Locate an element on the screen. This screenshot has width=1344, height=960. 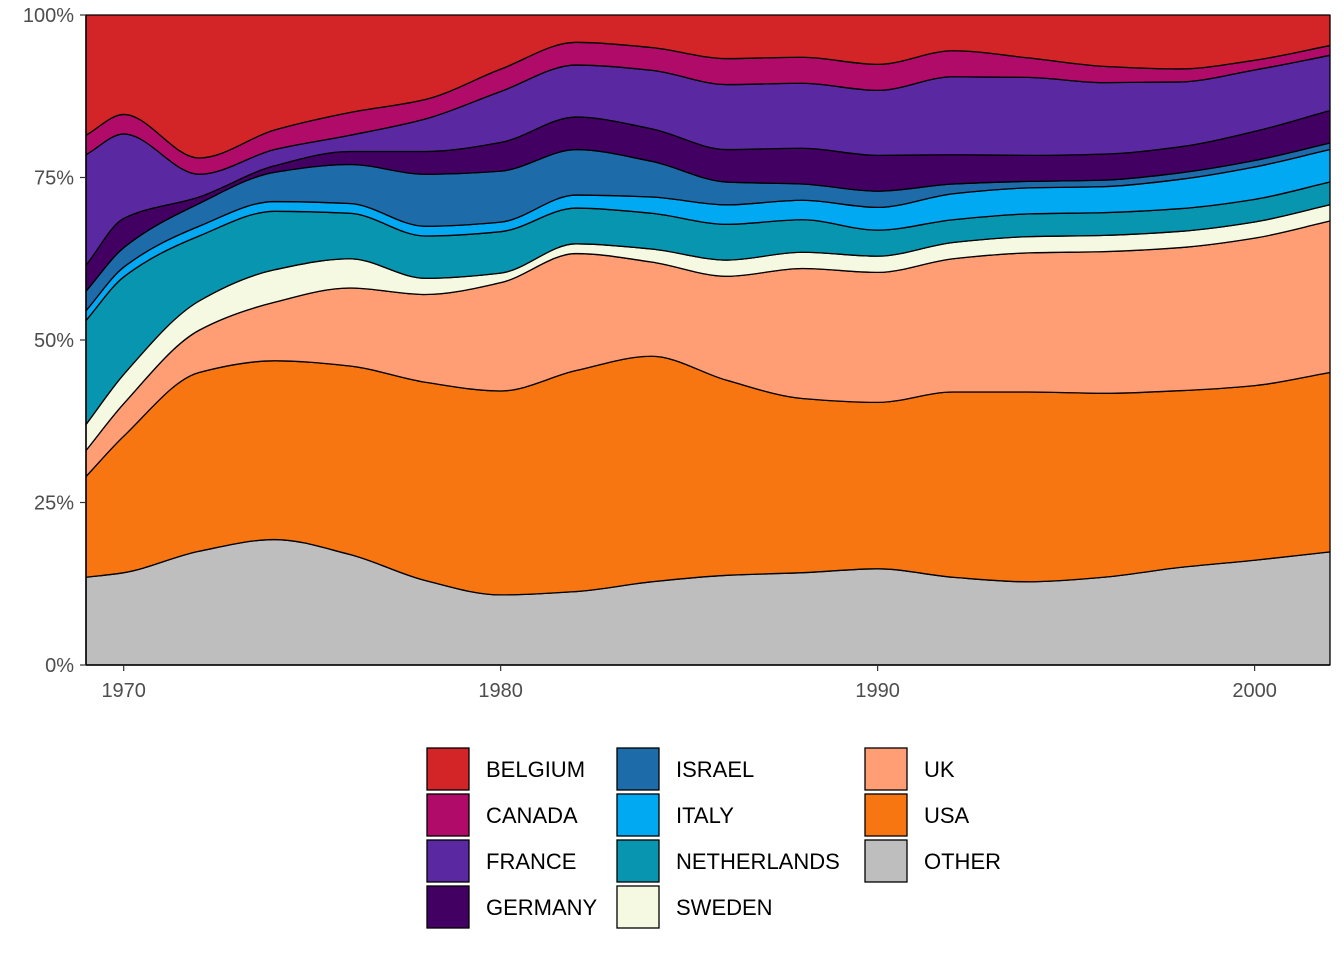
legend-item-other: OTHER is located at coordinates (932, 861).